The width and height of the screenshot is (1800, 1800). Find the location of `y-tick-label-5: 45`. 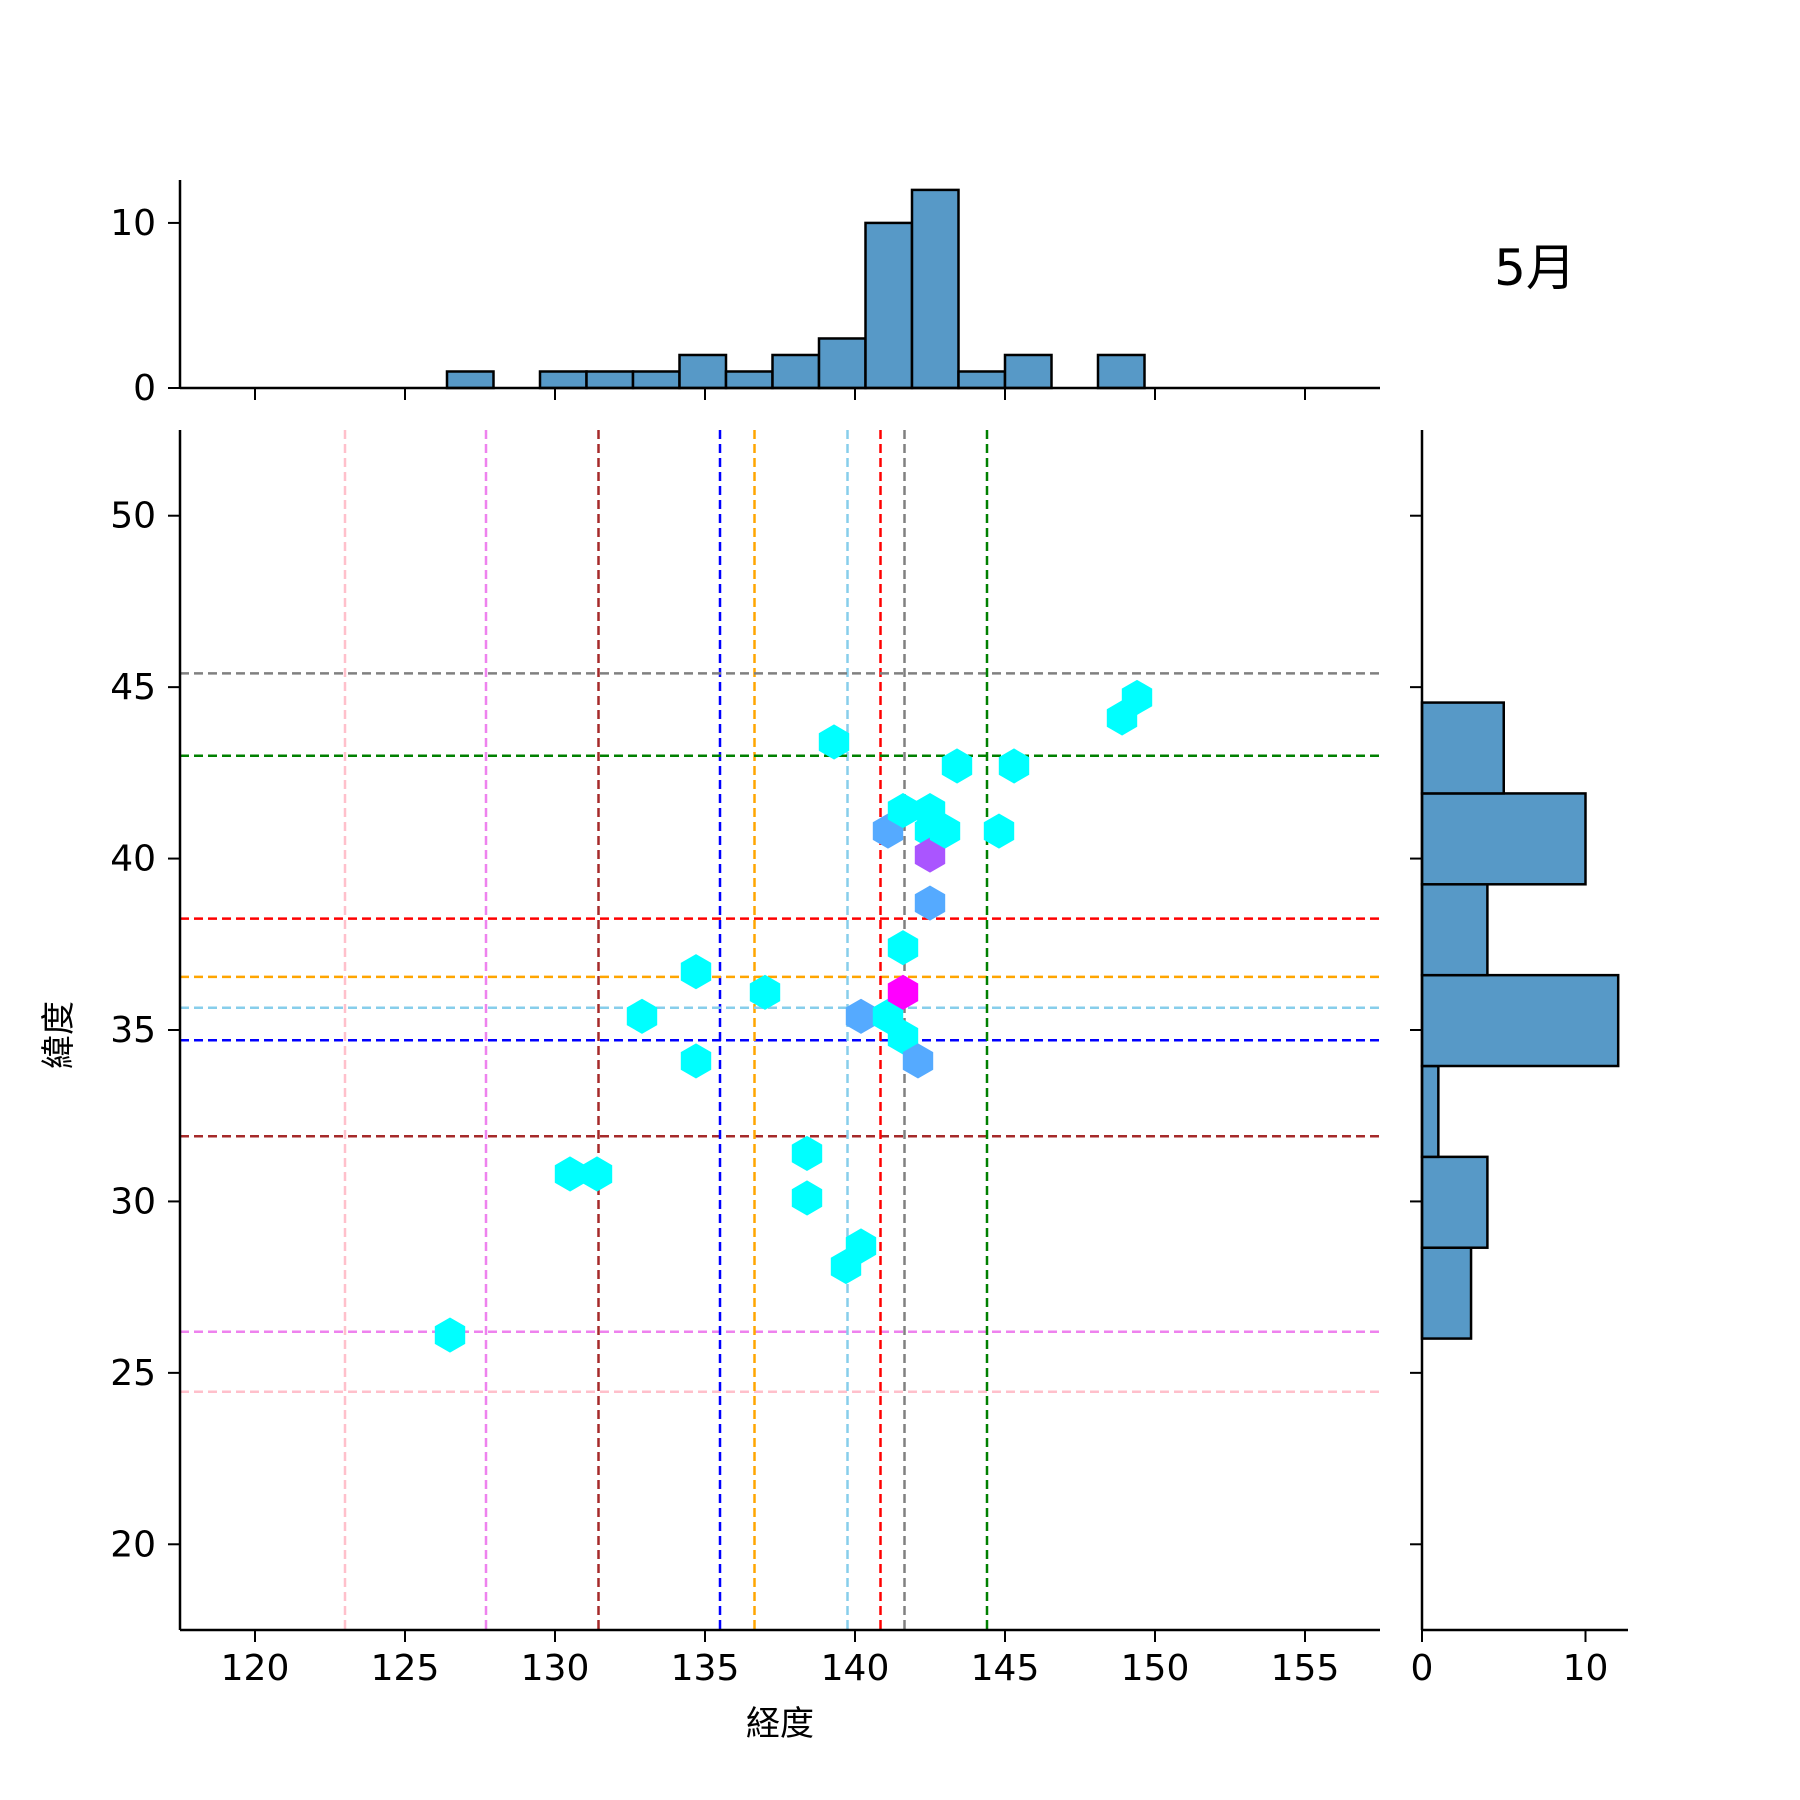

y-tick-label-5: 45 is located at coordinates (133, 687).